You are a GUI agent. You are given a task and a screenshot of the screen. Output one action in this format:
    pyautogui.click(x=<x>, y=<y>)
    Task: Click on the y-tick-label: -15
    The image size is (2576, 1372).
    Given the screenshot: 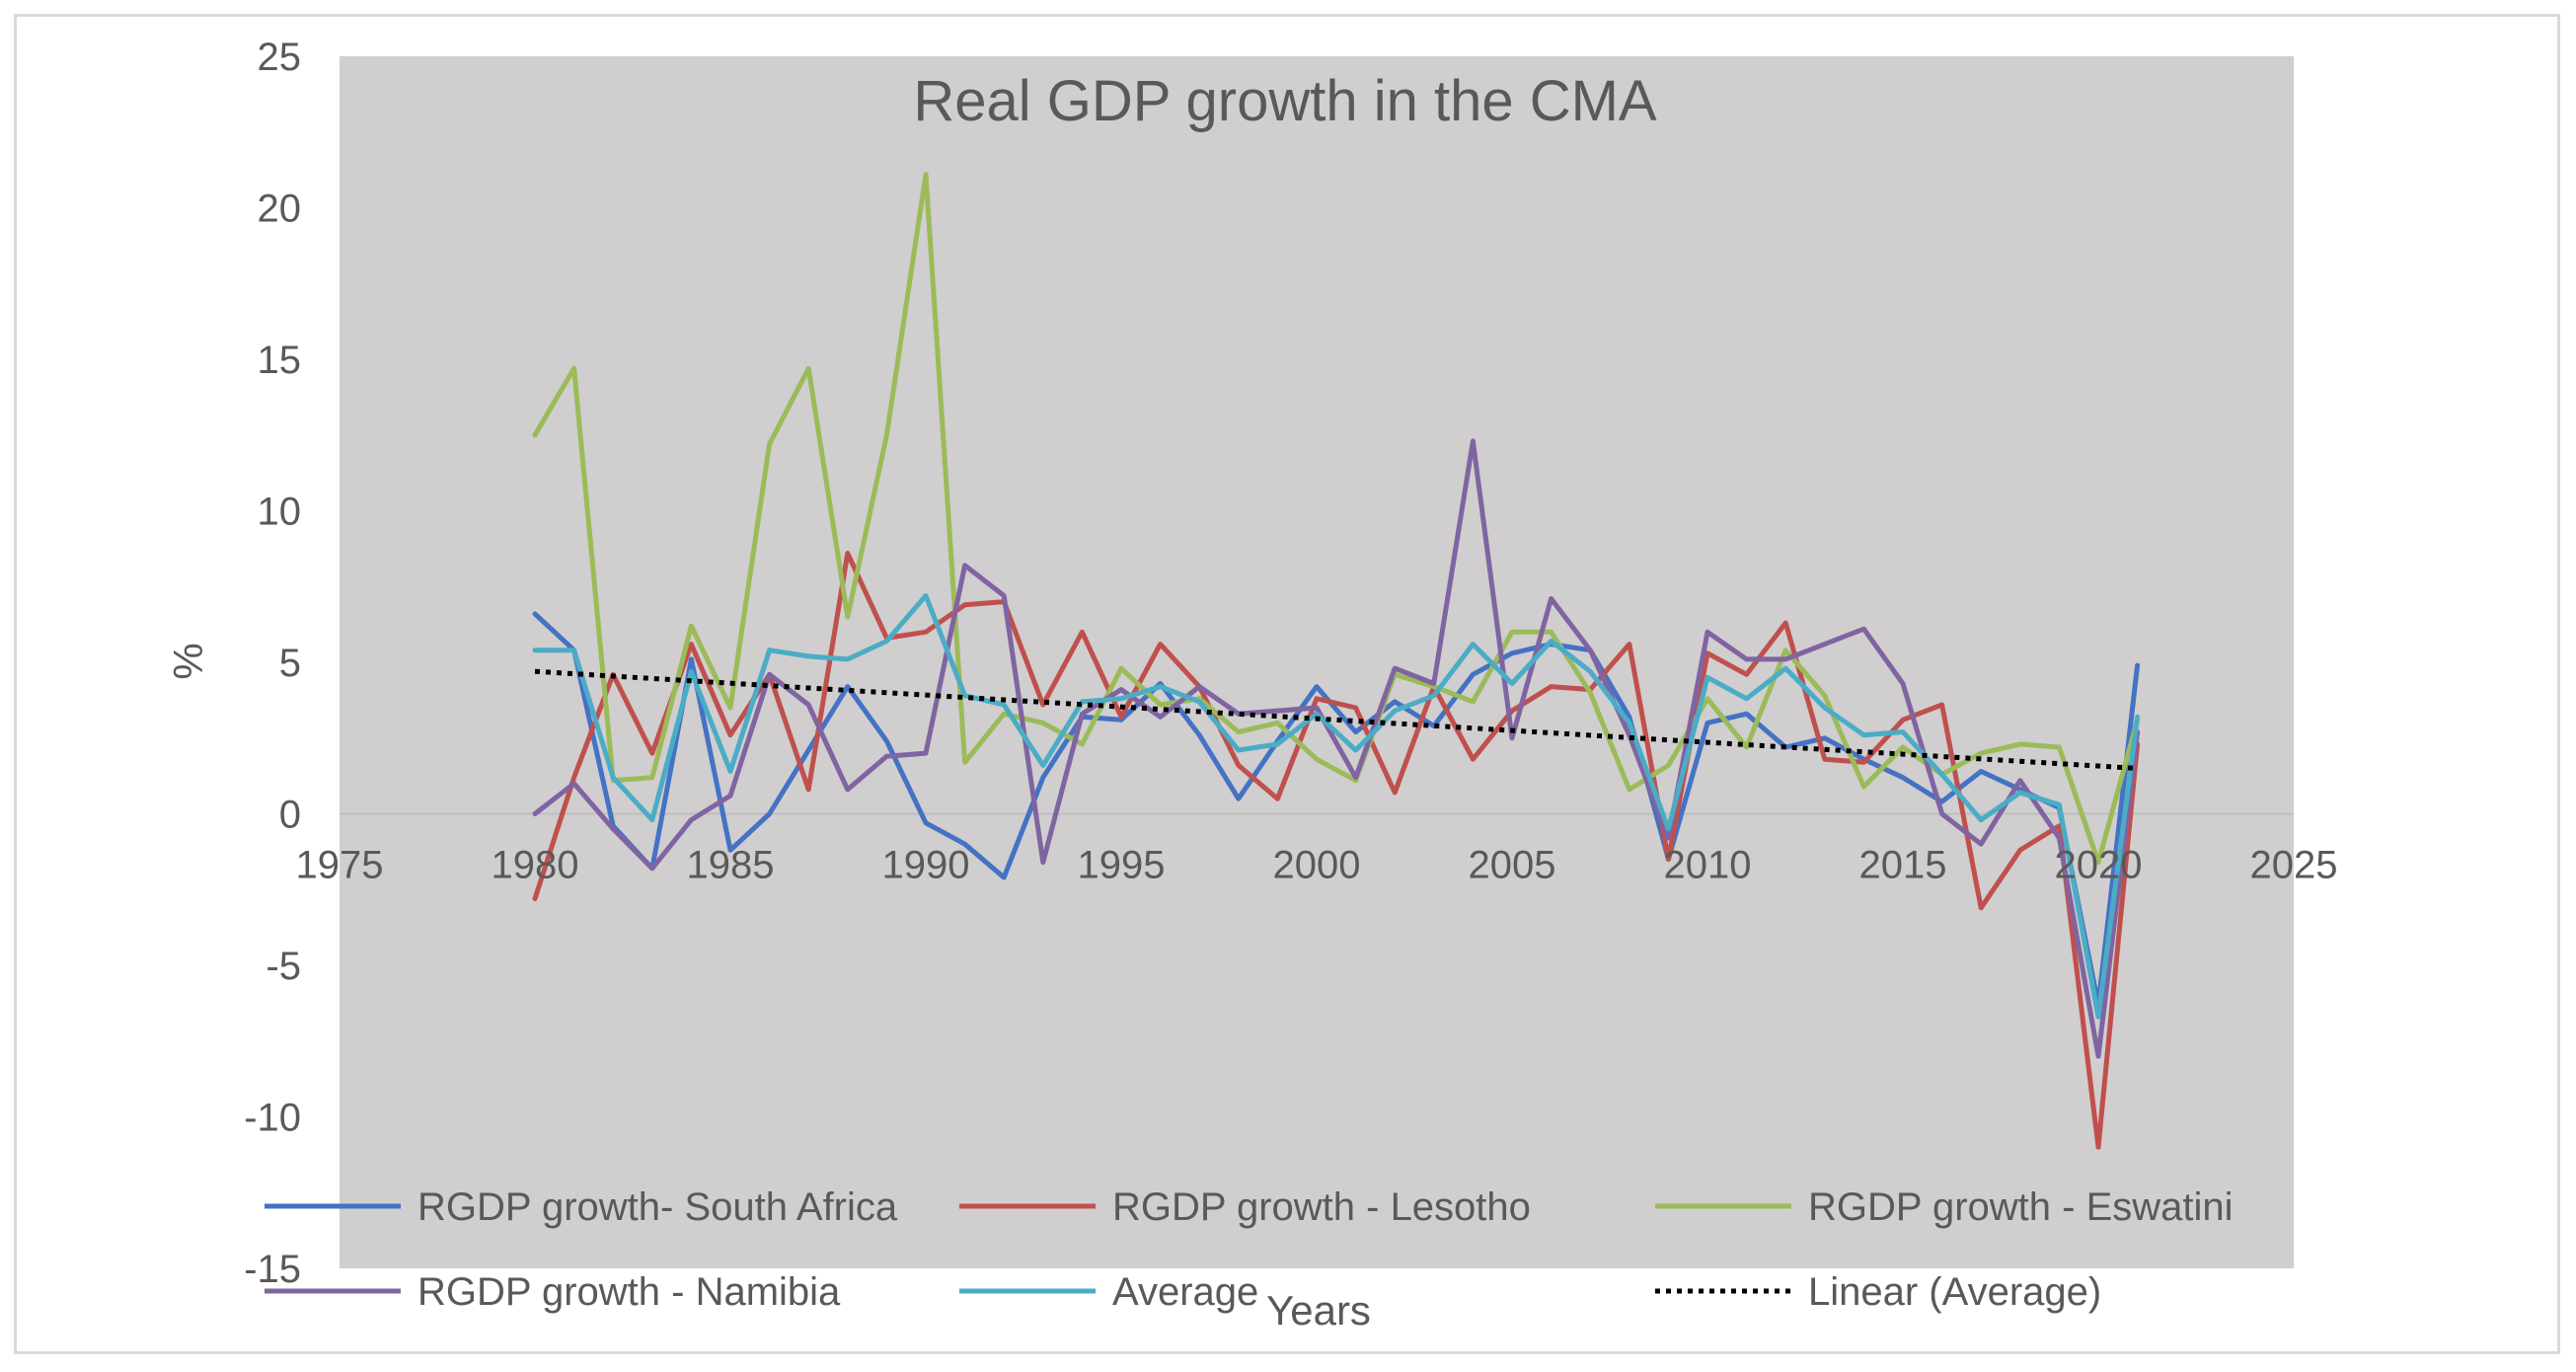 What is the action you would take?
    pyautogui.click(x=272, y=1269)
    